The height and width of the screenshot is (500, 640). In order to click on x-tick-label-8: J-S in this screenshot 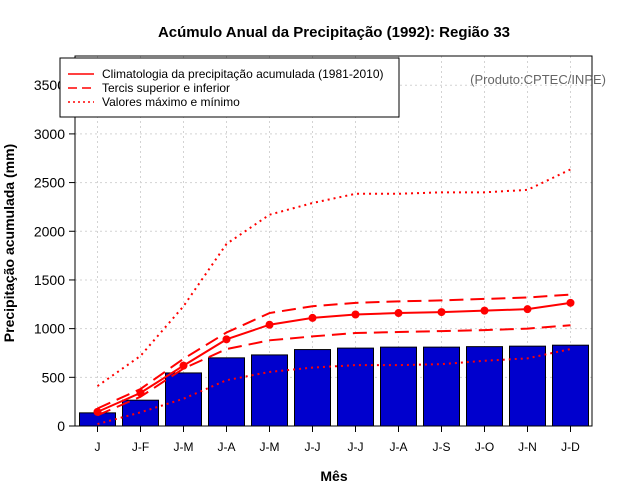, I will do `click(442, 447)`.